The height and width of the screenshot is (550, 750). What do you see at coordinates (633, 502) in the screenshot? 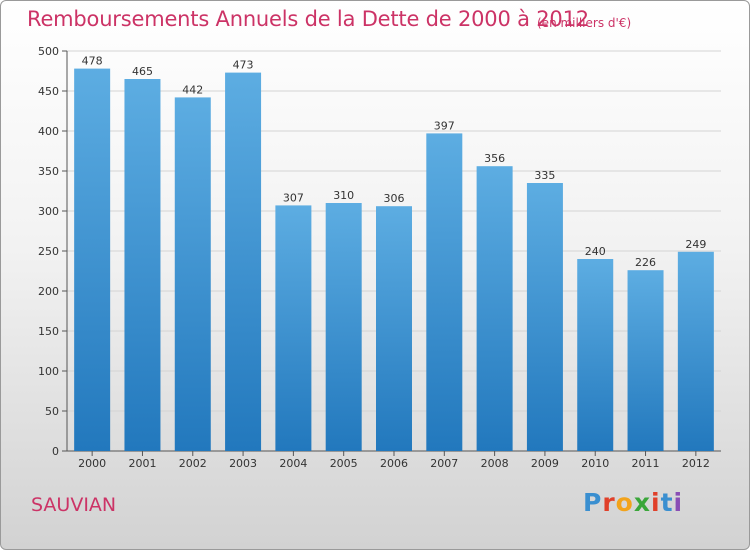
I see `proxiti-logo: Proxiti` at bounding box center [633, 502].